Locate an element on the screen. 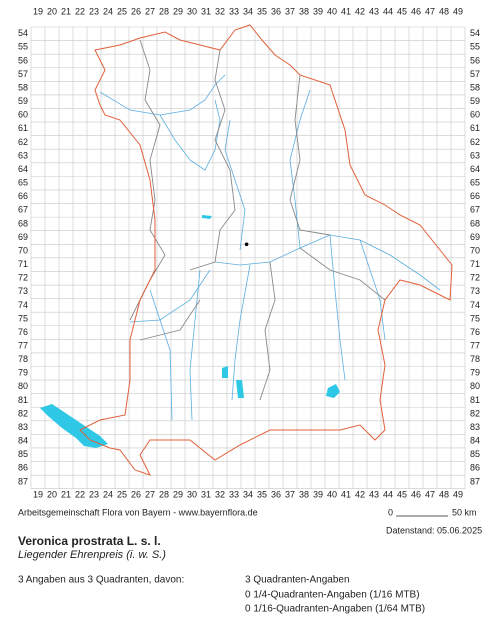 The image size is (500, 625). column-label: 22 is located at coordinates (80, 494).